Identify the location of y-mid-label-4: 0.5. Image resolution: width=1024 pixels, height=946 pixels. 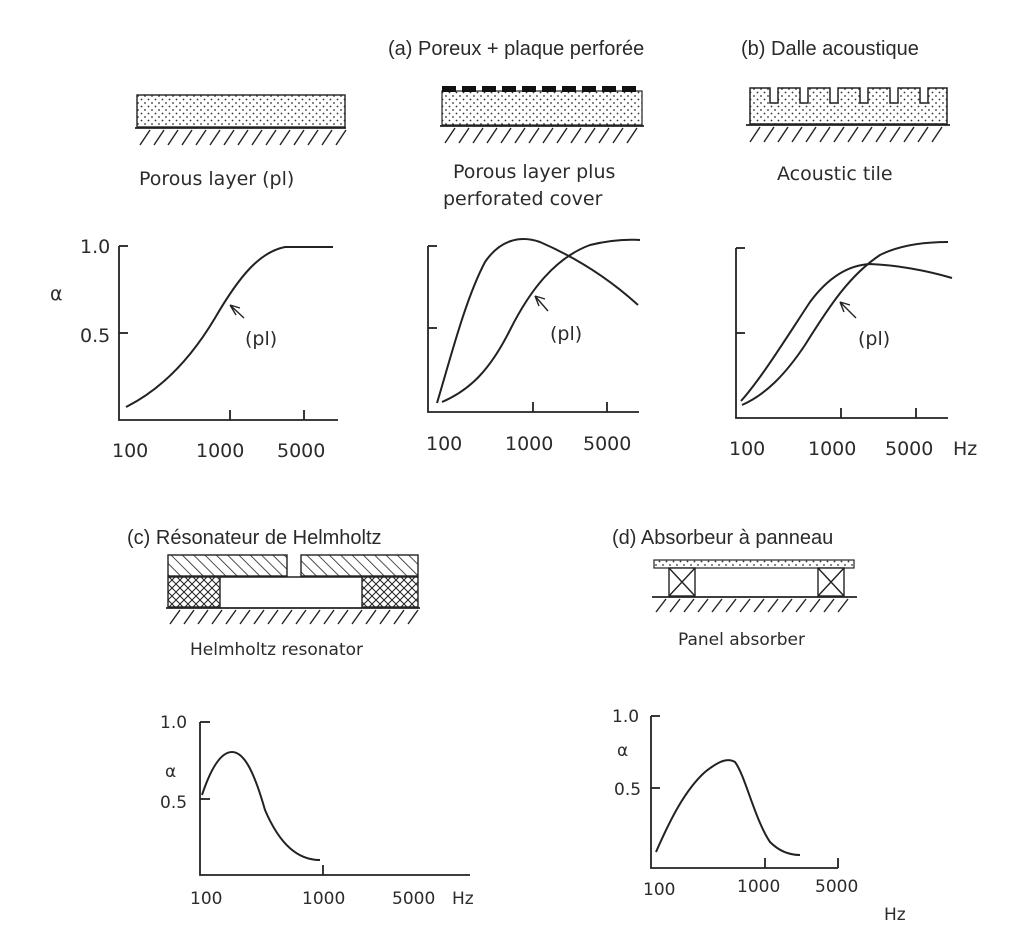
(173, 803).